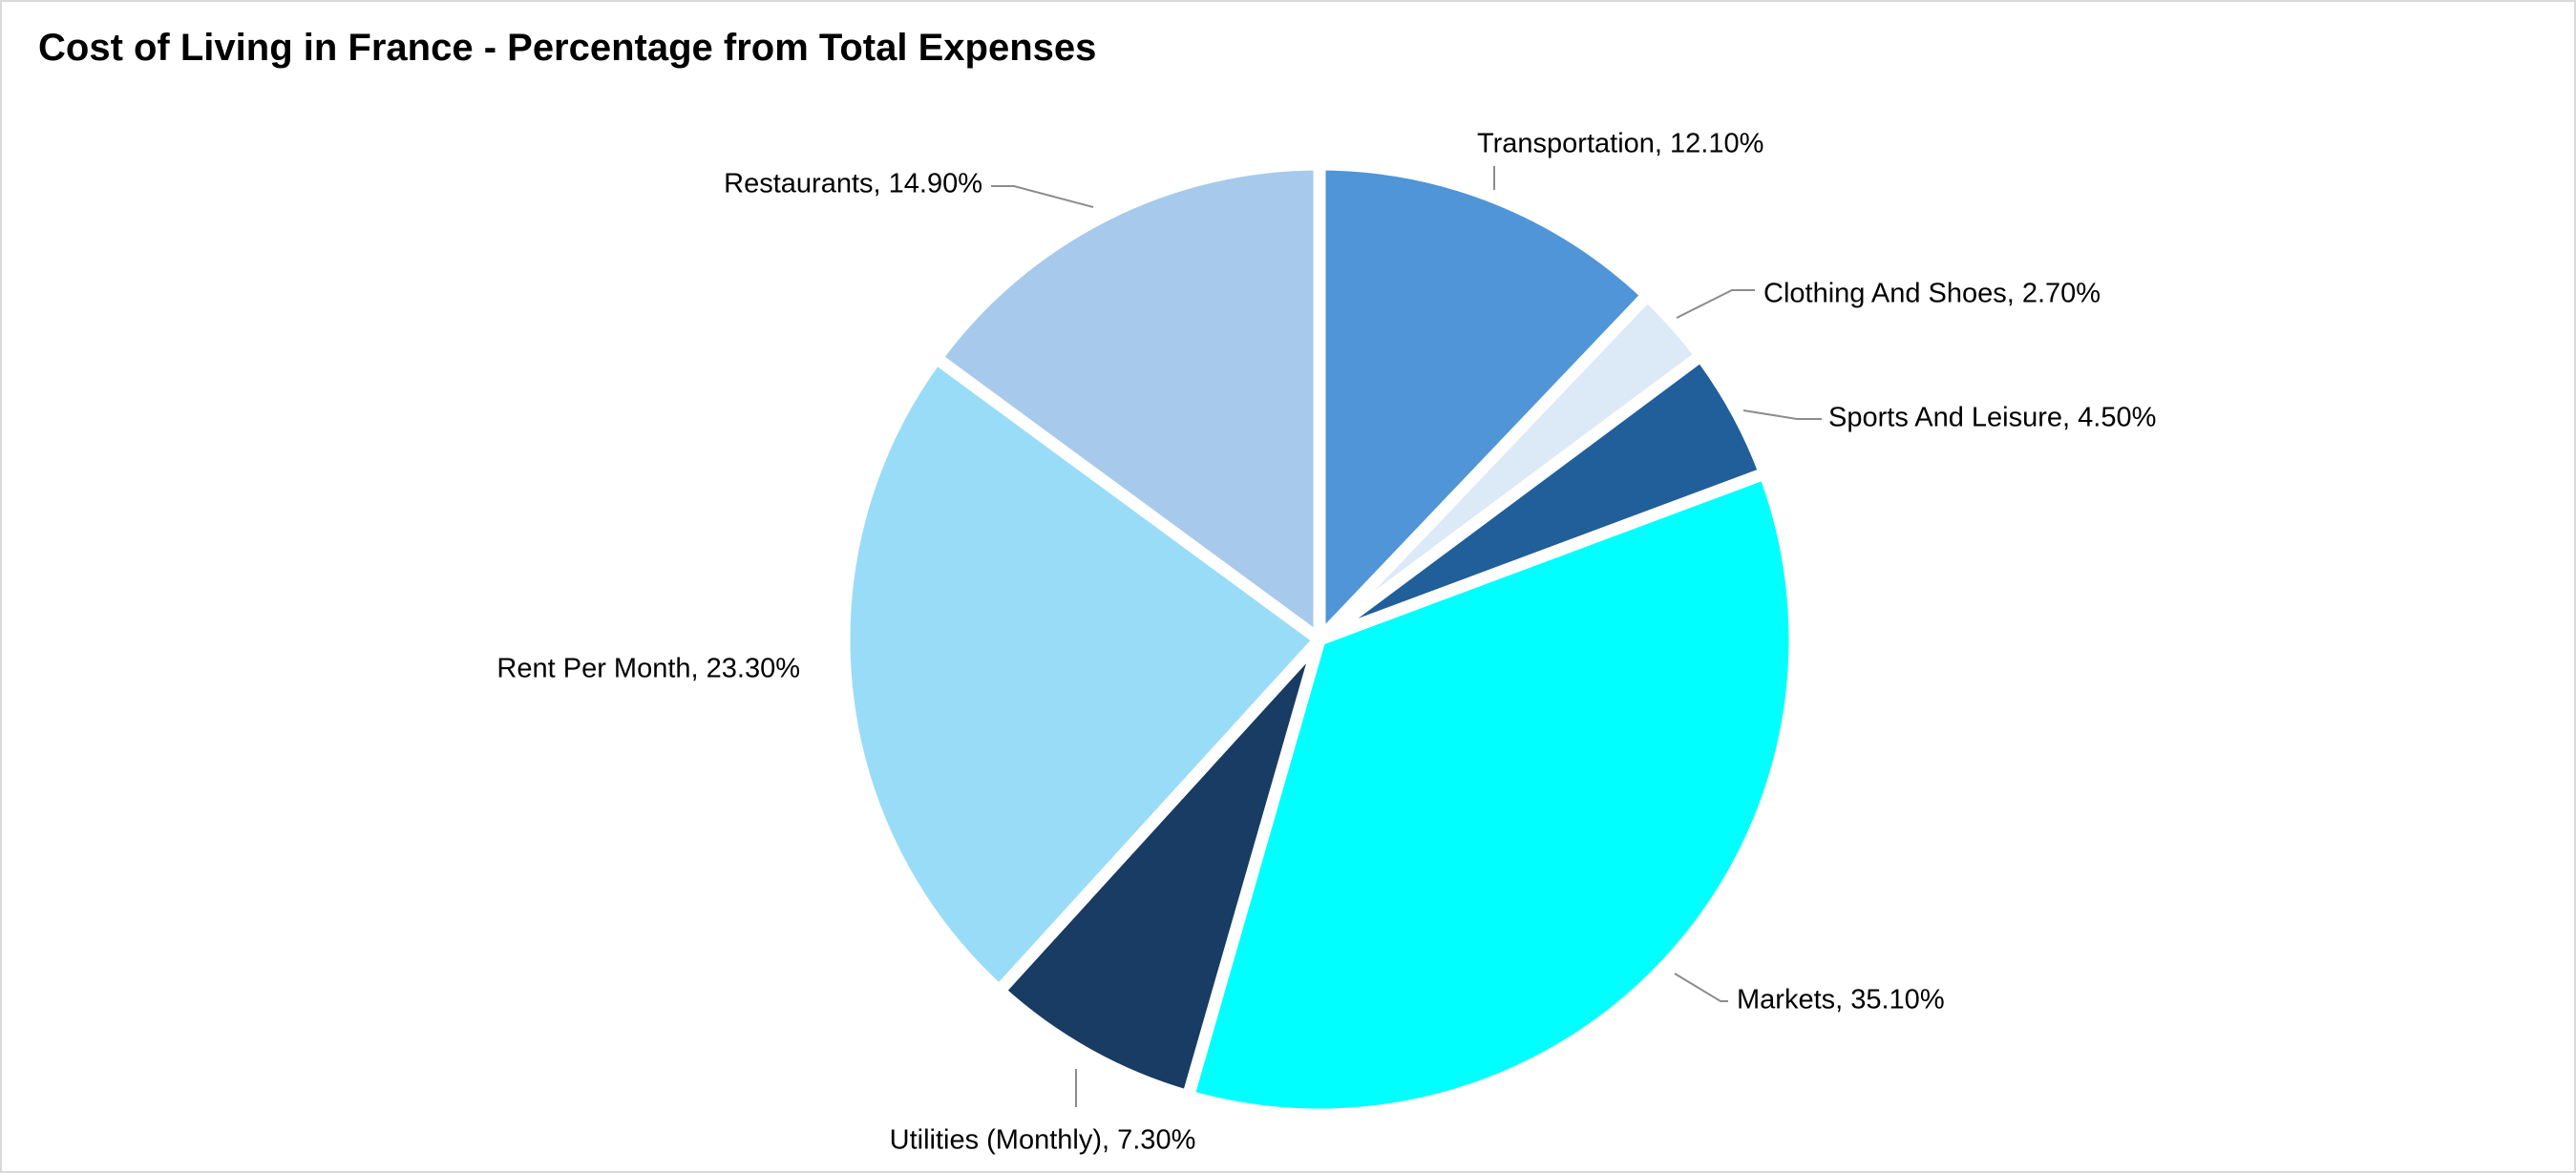 Image resolution: width=2576 pixels, height=1173 pixels. Describe the element at coordinates (1483, 402) in the screenshot. I see `pie-slice-transportation` at that location.